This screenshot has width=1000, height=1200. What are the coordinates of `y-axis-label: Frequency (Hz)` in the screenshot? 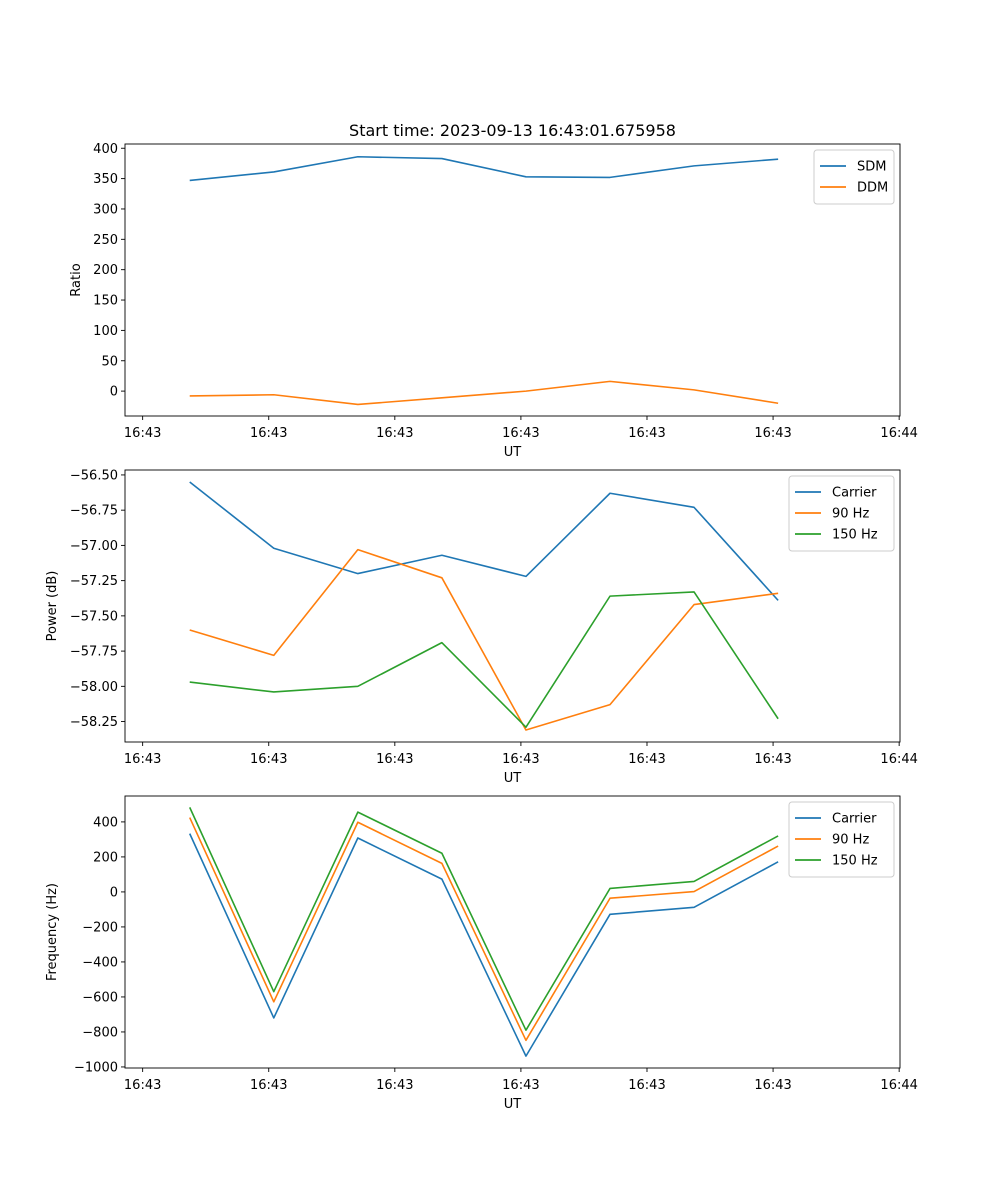 It's located at (52, 932).